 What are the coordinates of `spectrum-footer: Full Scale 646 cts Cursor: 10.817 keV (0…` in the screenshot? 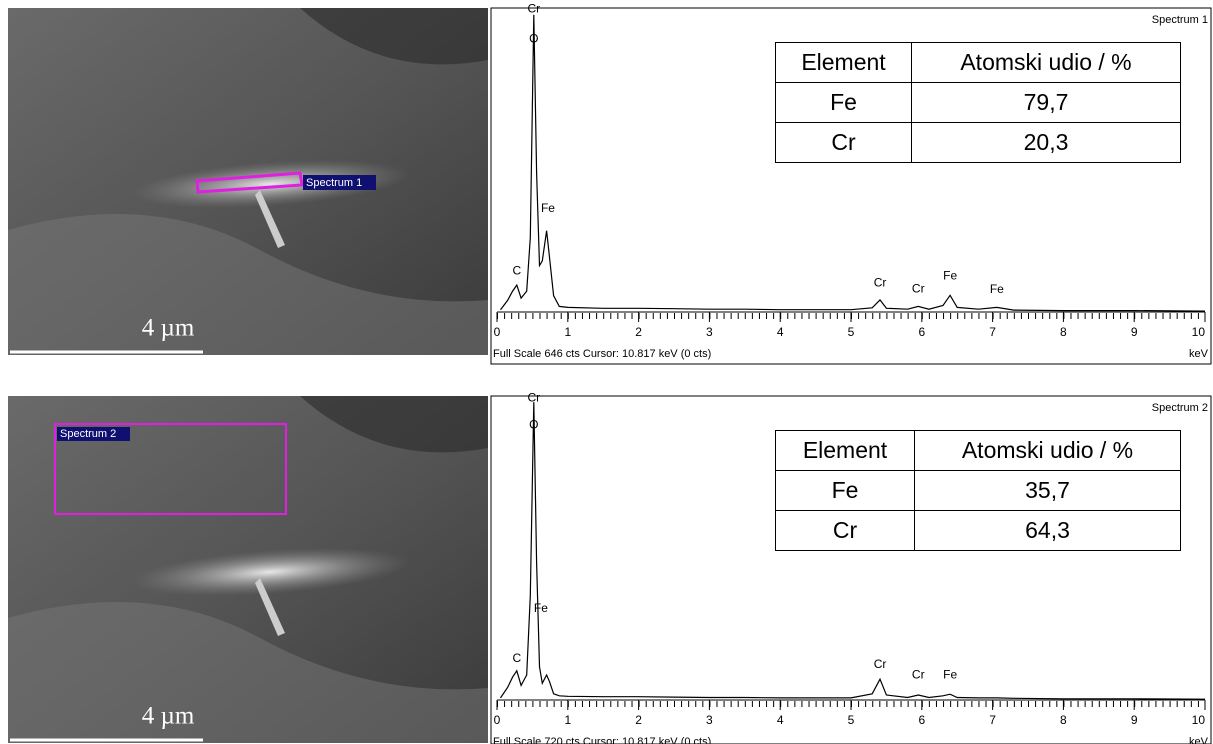 It's located at (602, 354).